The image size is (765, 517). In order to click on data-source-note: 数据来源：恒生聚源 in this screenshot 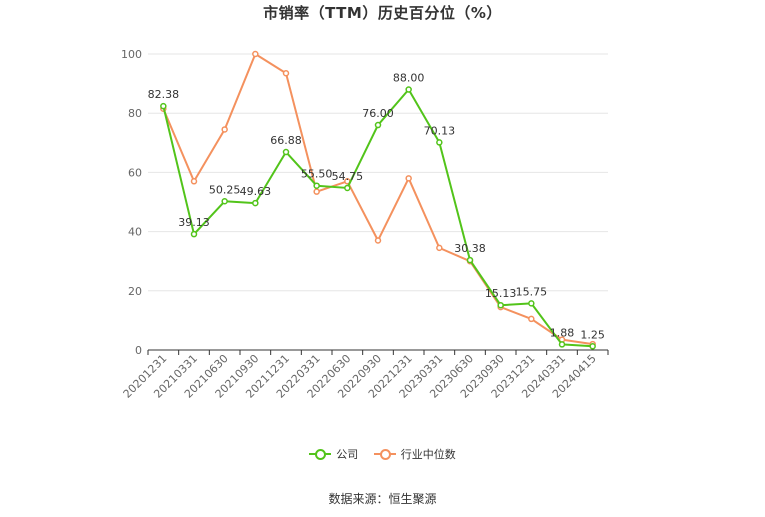, I will do `click(382, 499)`.